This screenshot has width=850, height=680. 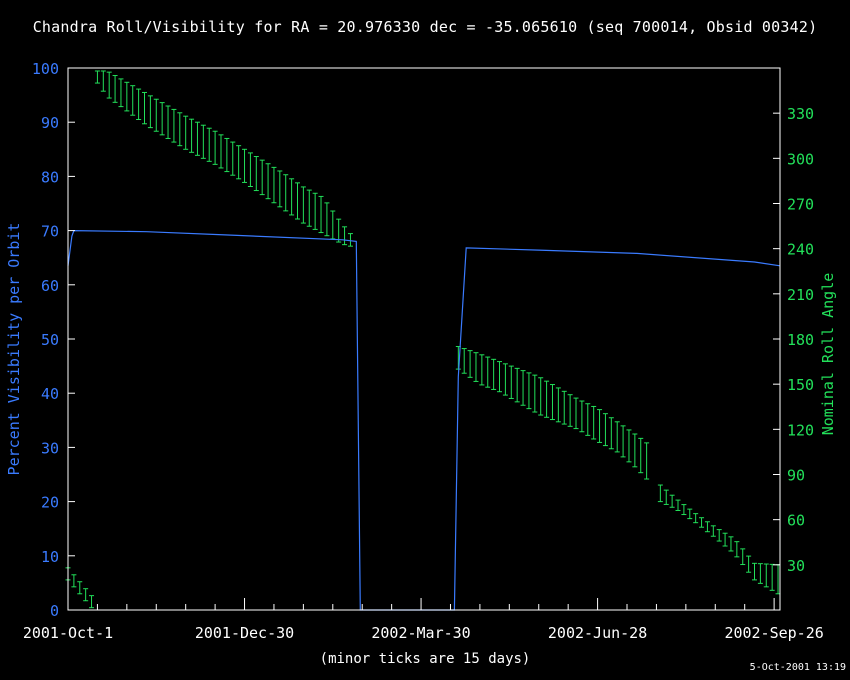 I want to click on y2-tick-label: 210, so click(x=800, y=295).